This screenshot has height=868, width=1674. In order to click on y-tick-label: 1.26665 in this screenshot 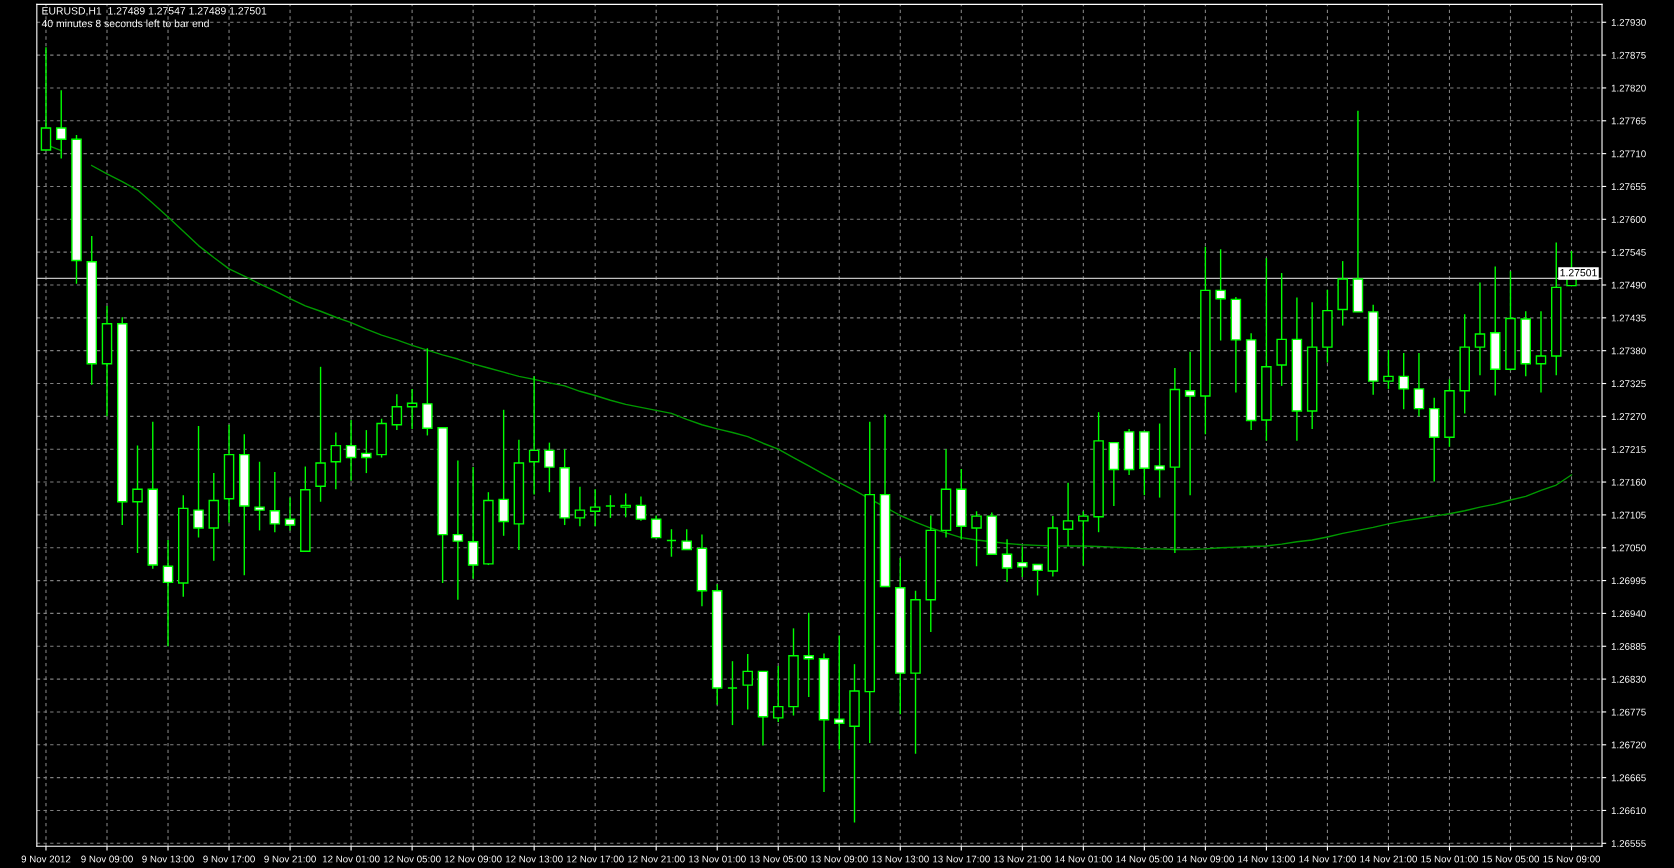, I will do `click(1628, 778)`.